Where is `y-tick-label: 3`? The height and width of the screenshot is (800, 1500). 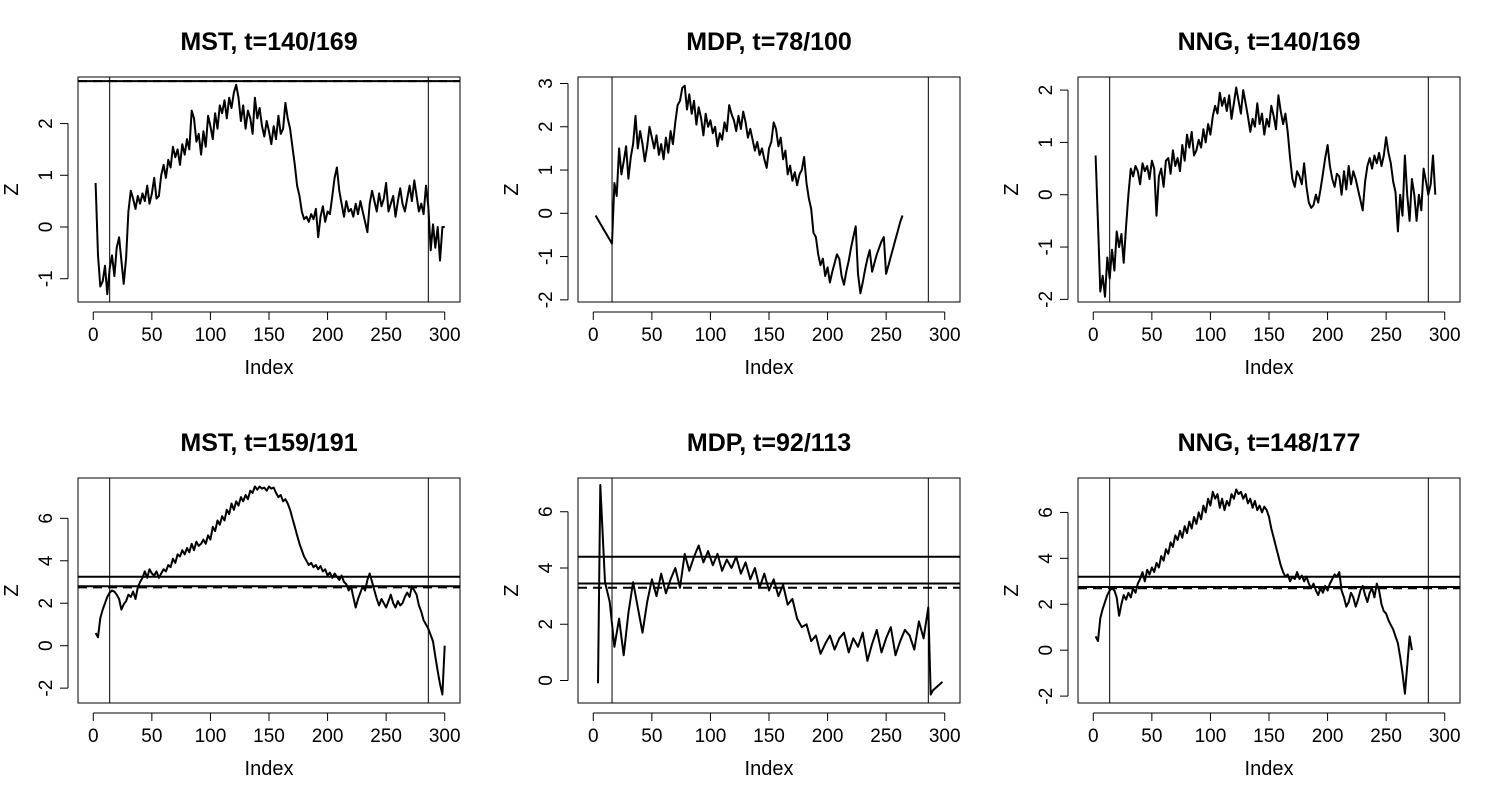
y-tick-label: 3 is located at coordinates (546, 83).